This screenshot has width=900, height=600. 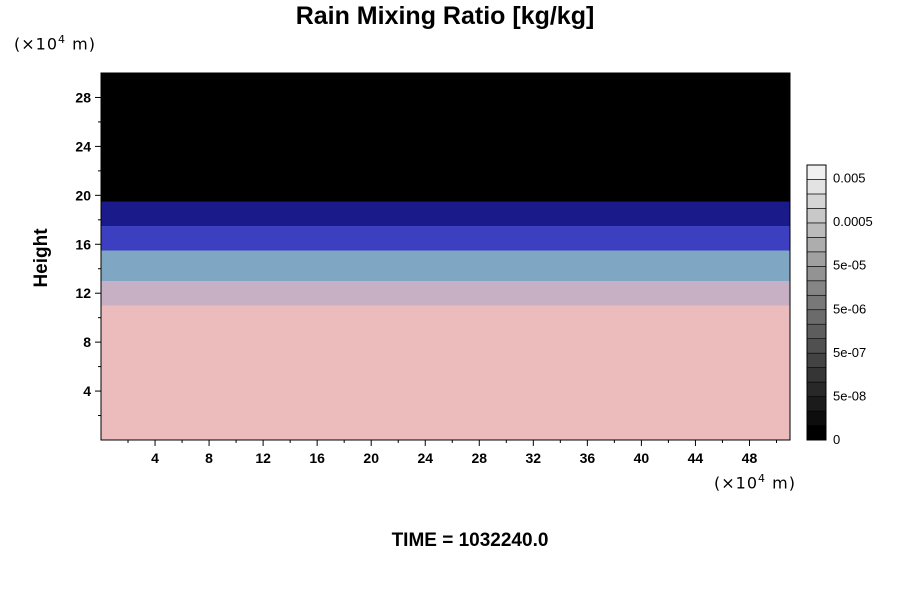 What do you see at coordinates (83, 97) in the screenshot?
I see `y-tick-label: 28` at bounding box center [83, 97].